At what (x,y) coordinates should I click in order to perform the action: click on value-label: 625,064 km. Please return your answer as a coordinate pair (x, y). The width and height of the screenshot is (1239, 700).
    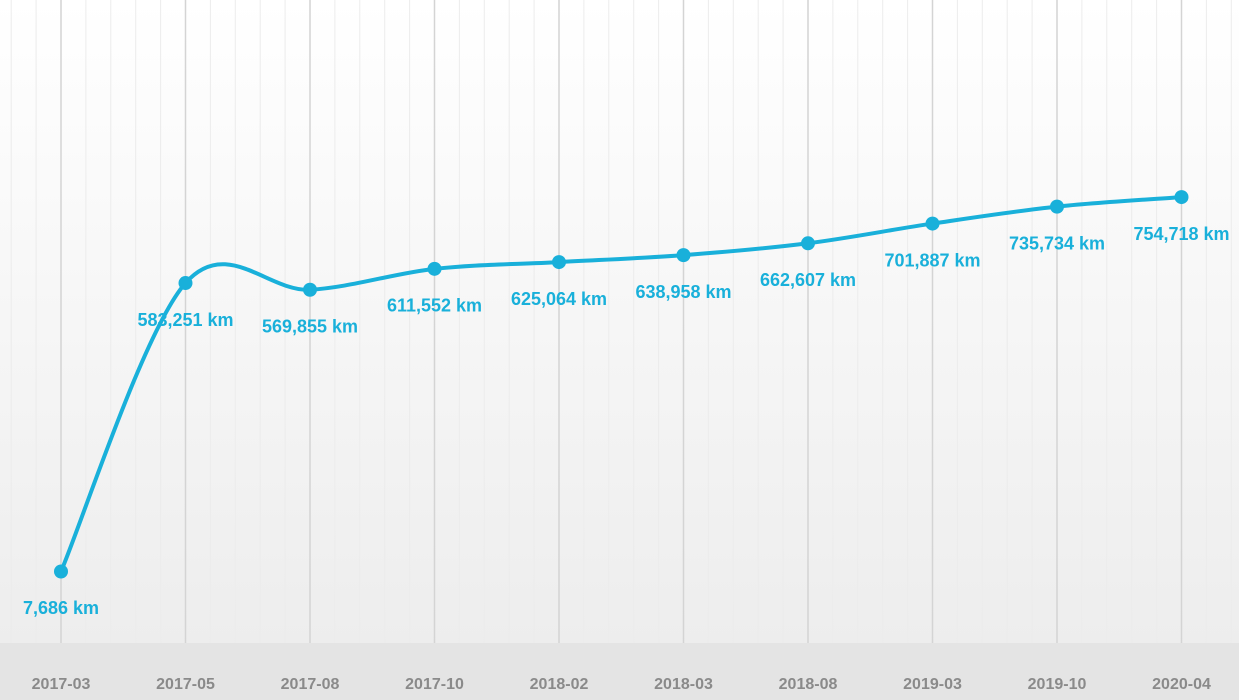
    Looking at the image, I should click on (559, 299).